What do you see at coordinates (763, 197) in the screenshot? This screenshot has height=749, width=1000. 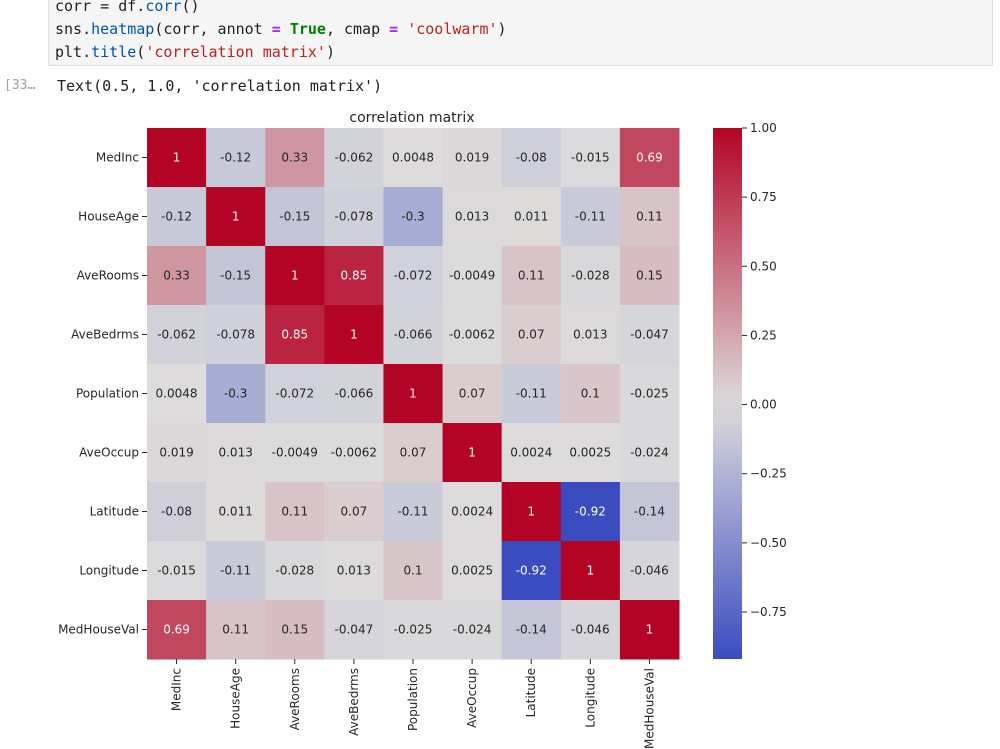 I see `colorbar-tick-label: 0.75` at bounding box center [763, 197].